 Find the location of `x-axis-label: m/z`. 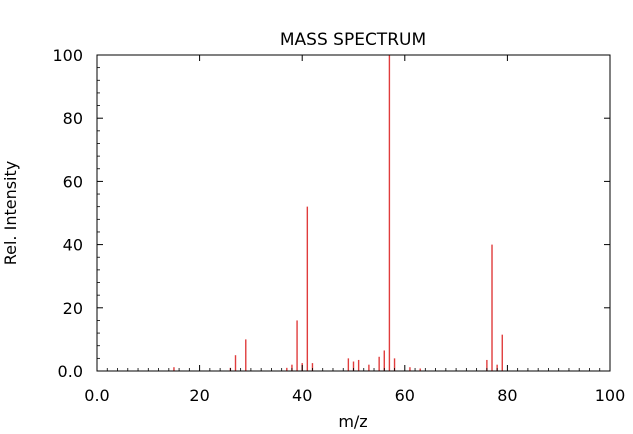

x-axis-label: m/z is located at coordinates (352, 421).